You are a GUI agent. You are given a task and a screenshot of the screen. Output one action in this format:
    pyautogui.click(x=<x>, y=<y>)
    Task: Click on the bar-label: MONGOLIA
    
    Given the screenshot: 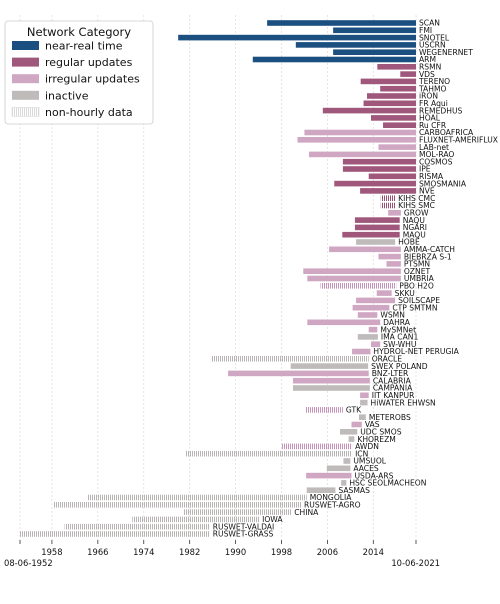 What is the action you would take?
    pyautogui.click(x=331, y=497)
    